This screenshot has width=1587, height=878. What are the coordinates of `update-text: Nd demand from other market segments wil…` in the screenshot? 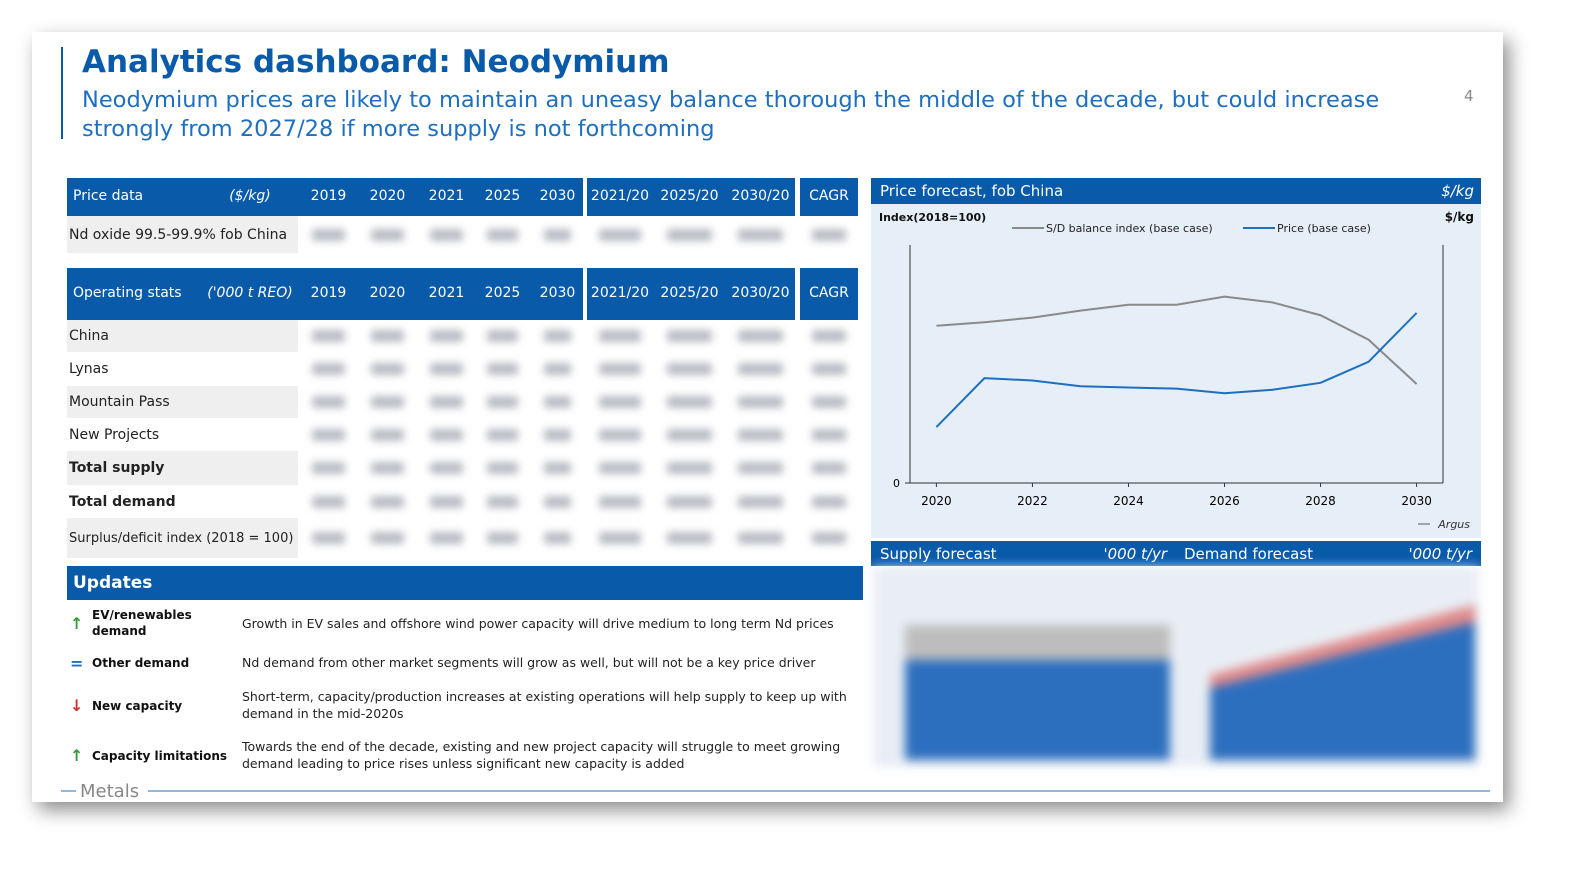 It's located at (529, 662).